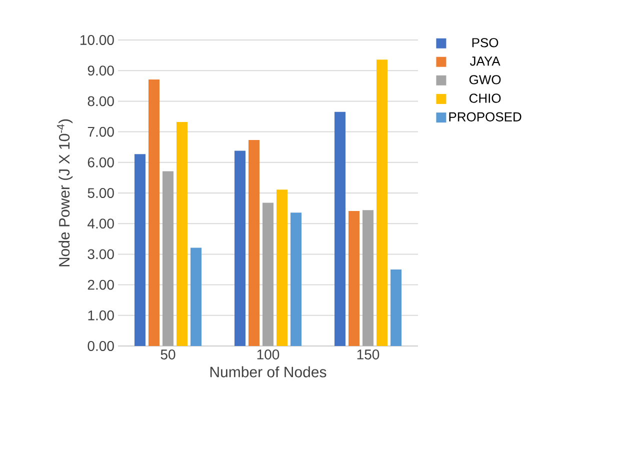 This screenshot has width=621, height=461. What do you see at coordinates (101, 346) in the screenshot?
I see `y-tick-label: 0.00` at bounding box center [101, 346].